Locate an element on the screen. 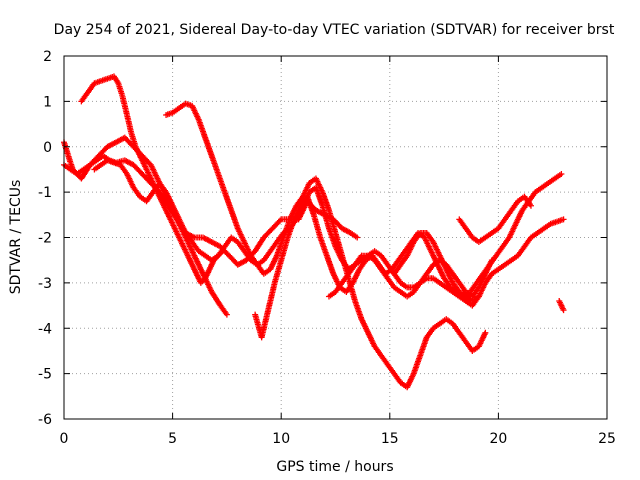 The width and height of the screenshot is (640, 480). y-axis-label: SDTVAR / TECUs is located at coordinates (16, 237).